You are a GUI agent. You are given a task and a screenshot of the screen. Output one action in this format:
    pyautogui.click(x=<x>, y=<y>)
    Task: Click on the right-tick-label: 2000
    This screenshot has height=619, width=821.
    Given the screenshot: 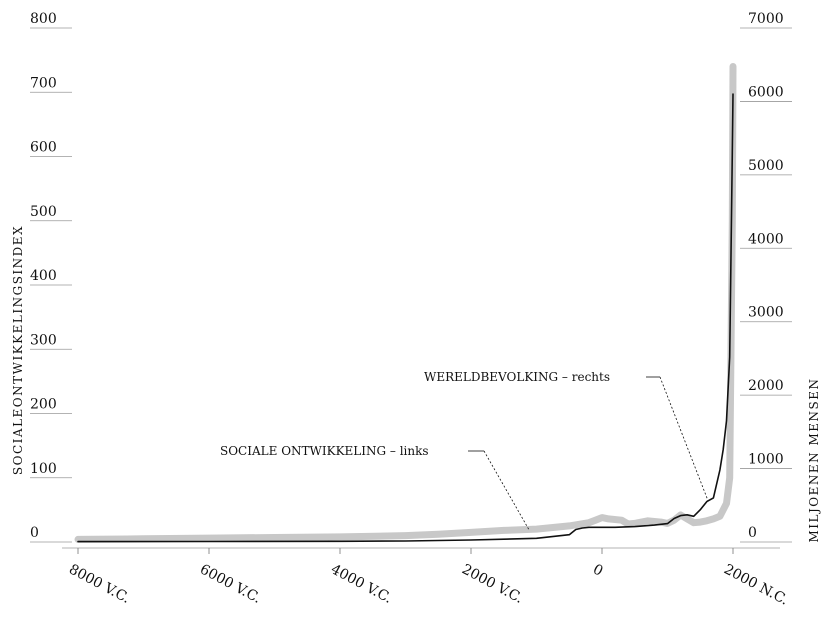 What is the action you would take?
    pyautogui.click(x=766, y=386)
    